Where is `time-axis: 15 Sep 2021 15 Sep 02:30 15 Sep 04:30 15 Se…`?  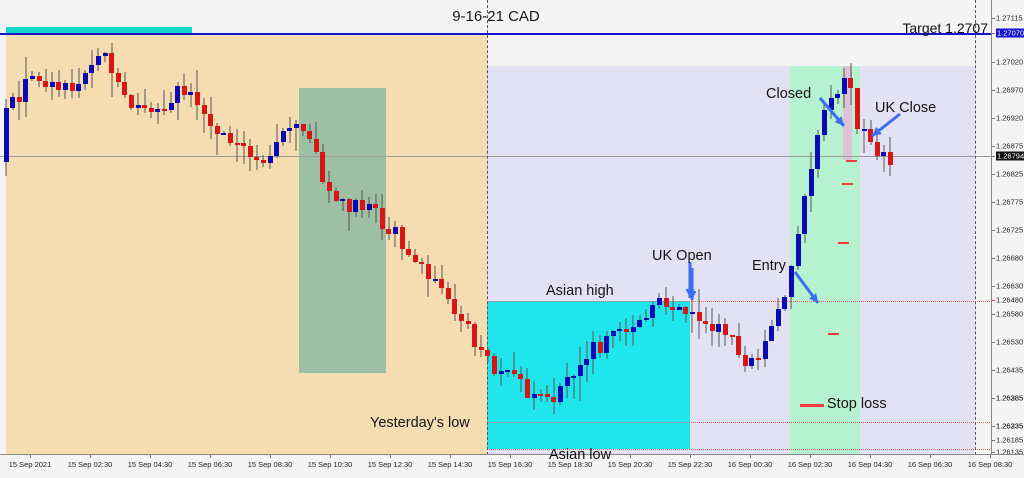
time-axis: 15 Sep 2021 15 Sep 02:30 15 Sep 04:30 15 Se… is located at coordinates (512, 466).